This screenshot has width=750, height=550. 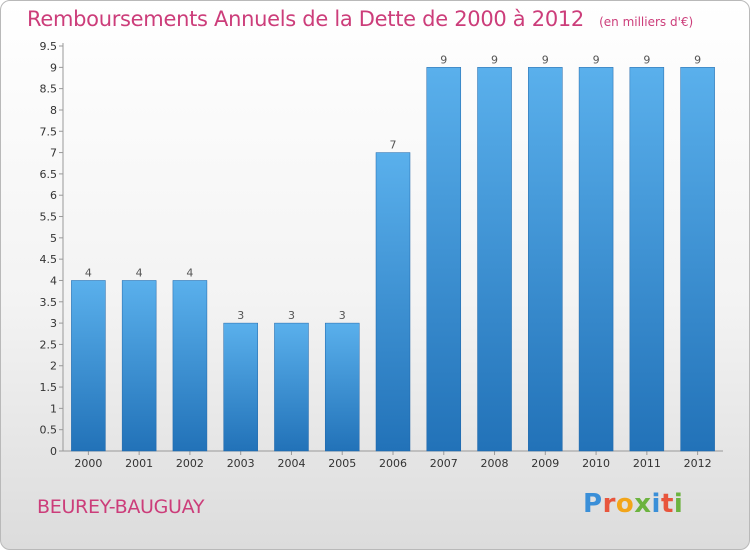 What do you see at coordinates (53, 110) in the screenshot?
I see `y-tick-label: 8` at bounding box center [53, 110].